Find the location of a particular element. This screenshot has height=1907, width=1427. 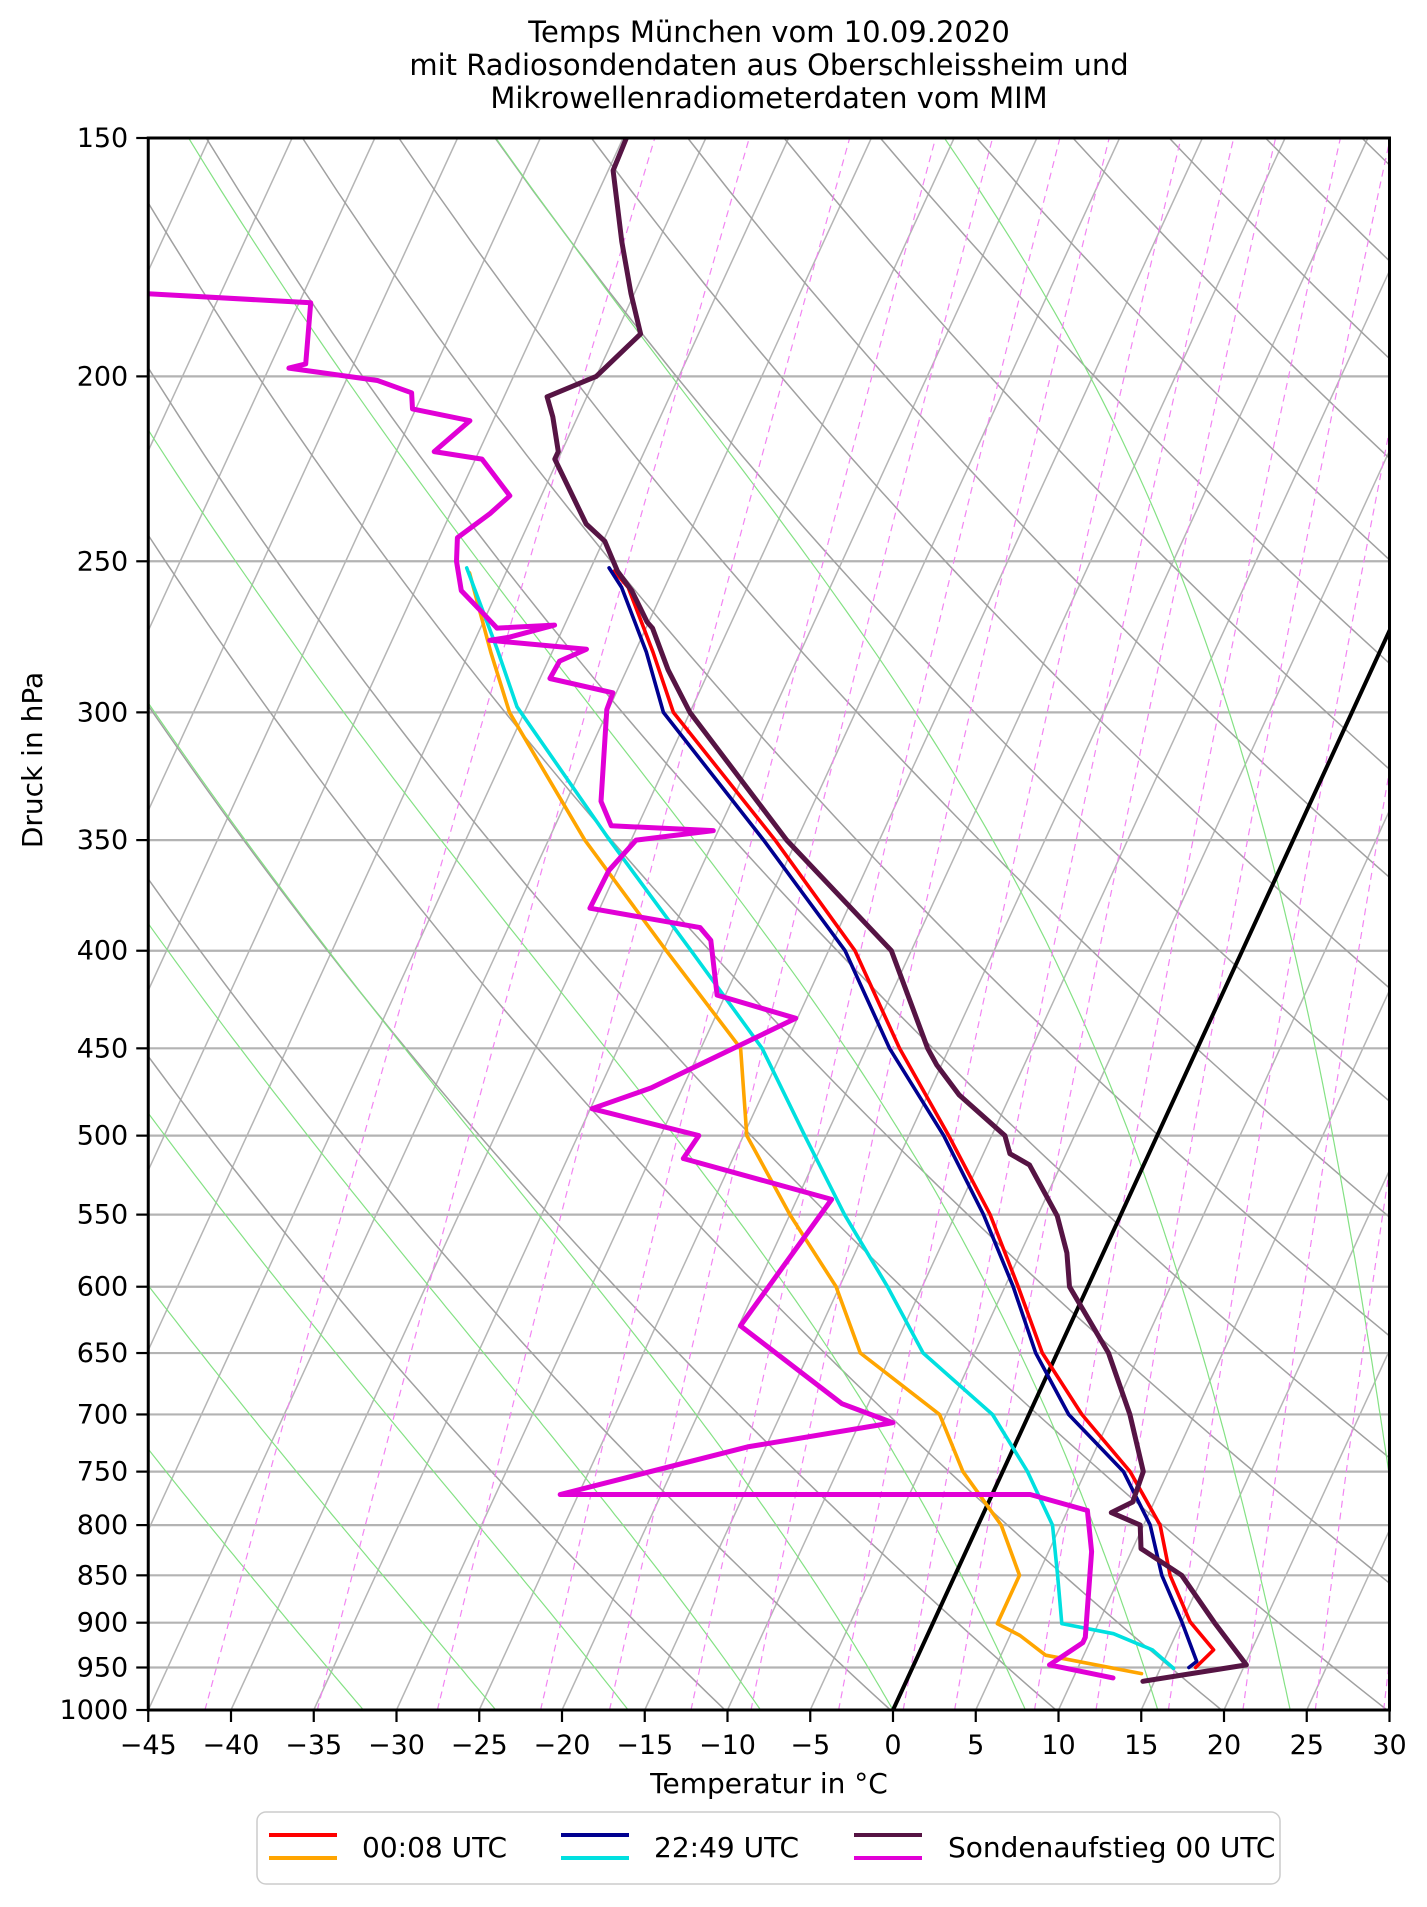

legend-label-1: 22:49 UTC is located at coordinates (726, 1847).